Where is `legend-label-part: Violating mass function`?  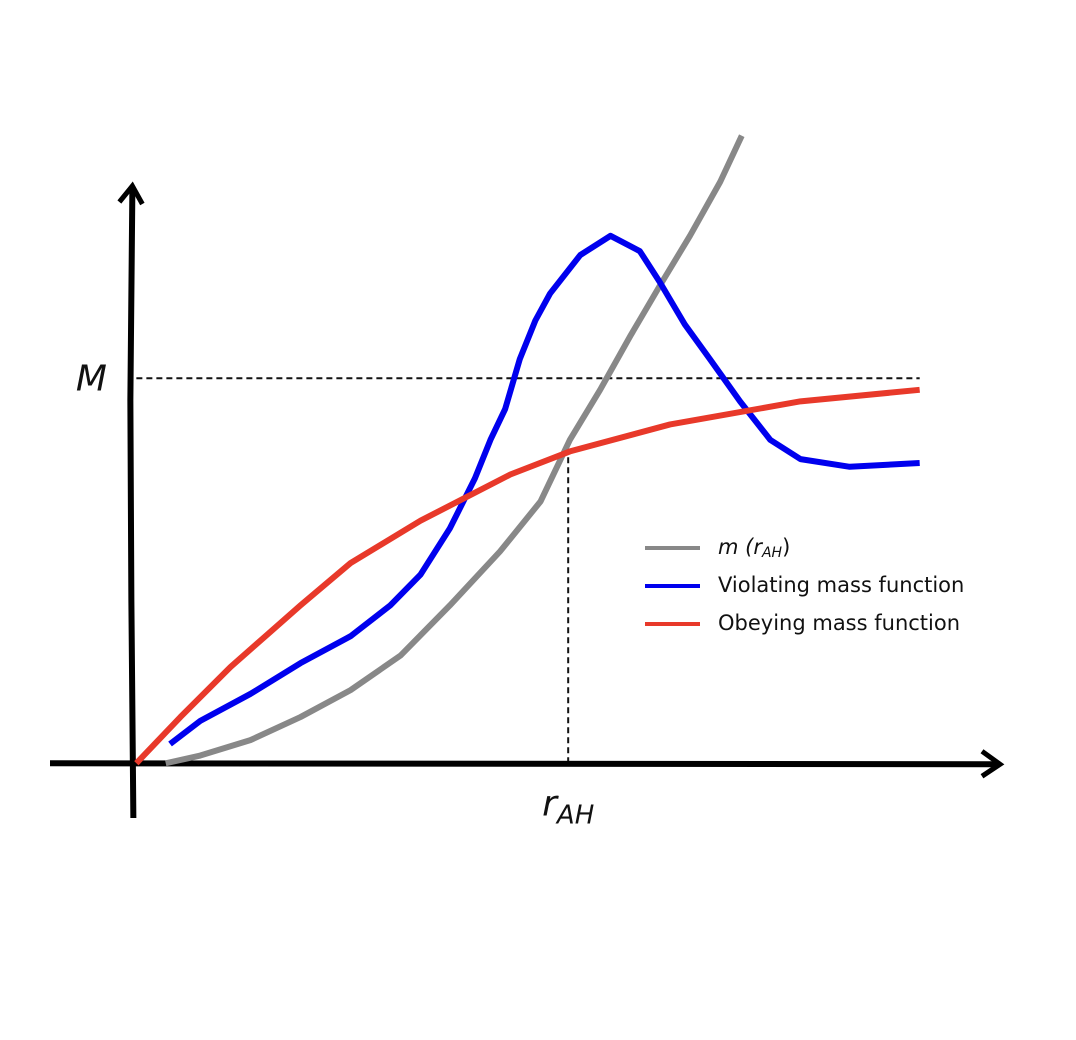
legend-label-part: Violating mass function is located at coordinates (841, 585).